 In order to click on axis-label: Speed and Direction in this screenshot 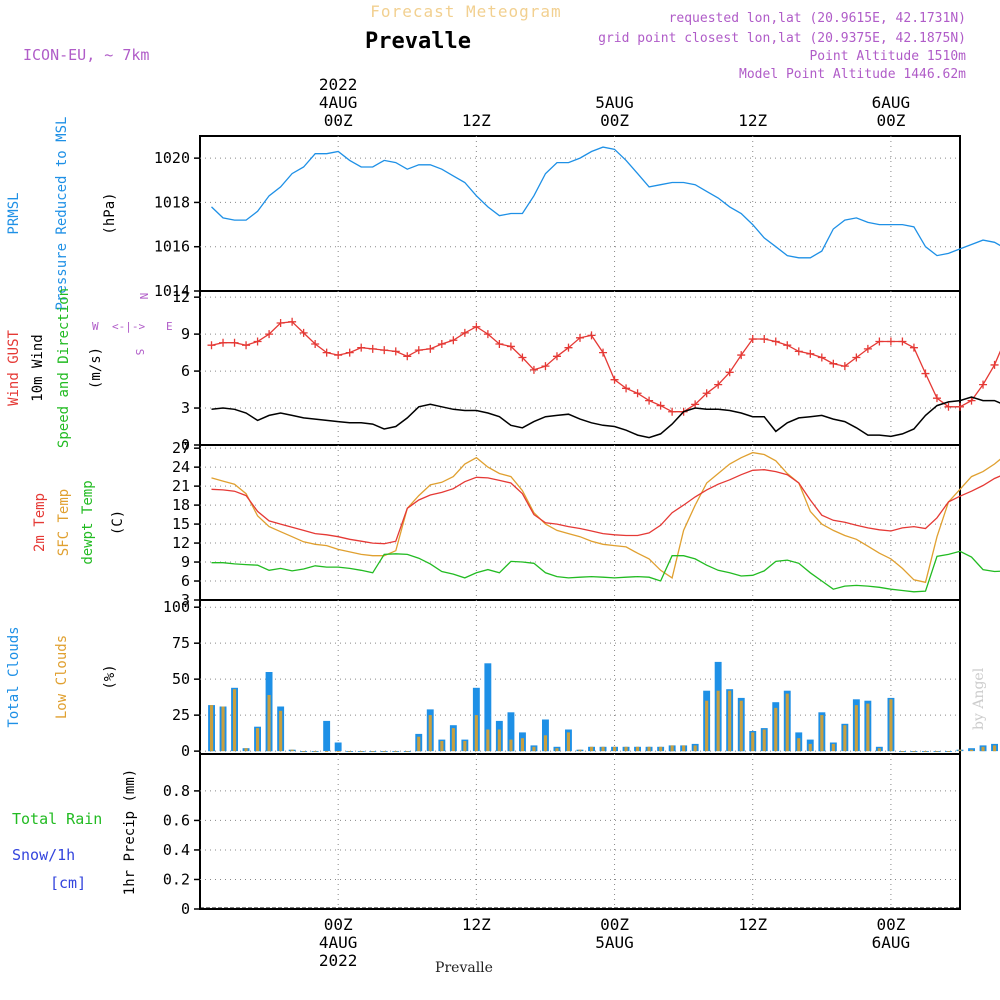, I will do `click(64, 368)`.